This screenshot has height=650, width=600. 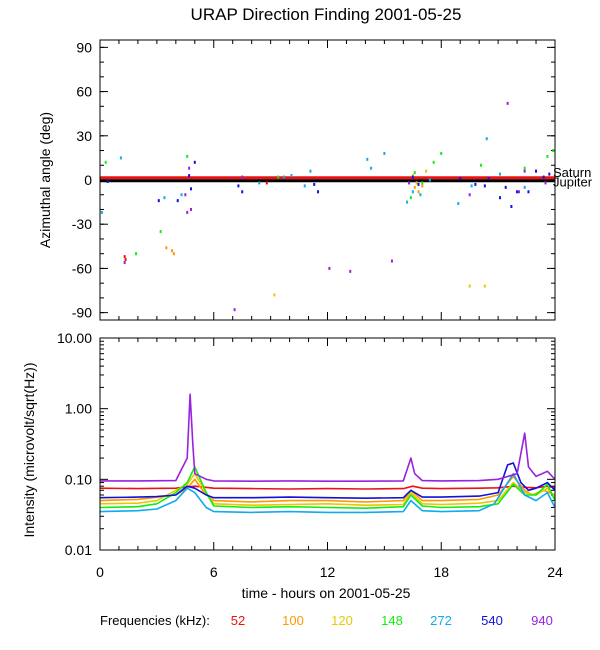 I want to click on intensity-line-148khz, so click(x=327, y=487).